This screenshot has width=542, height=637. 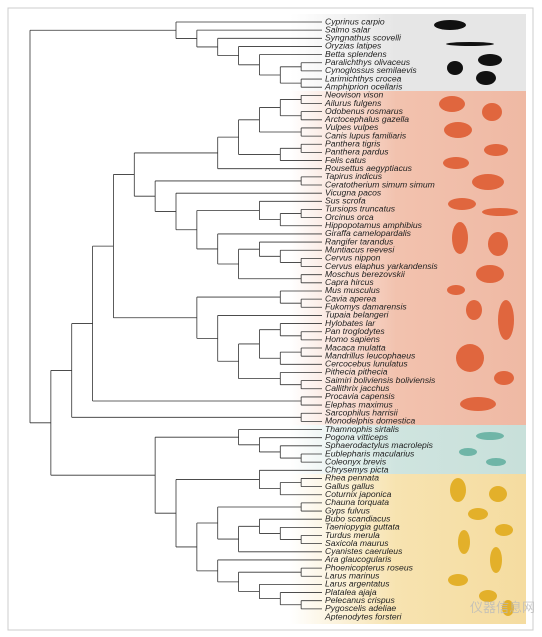 What do you see at coordinates (374, 225) in the screenshot?
I see `species-label: Hippopotamus amphibius` at bounding box center [374, 225].